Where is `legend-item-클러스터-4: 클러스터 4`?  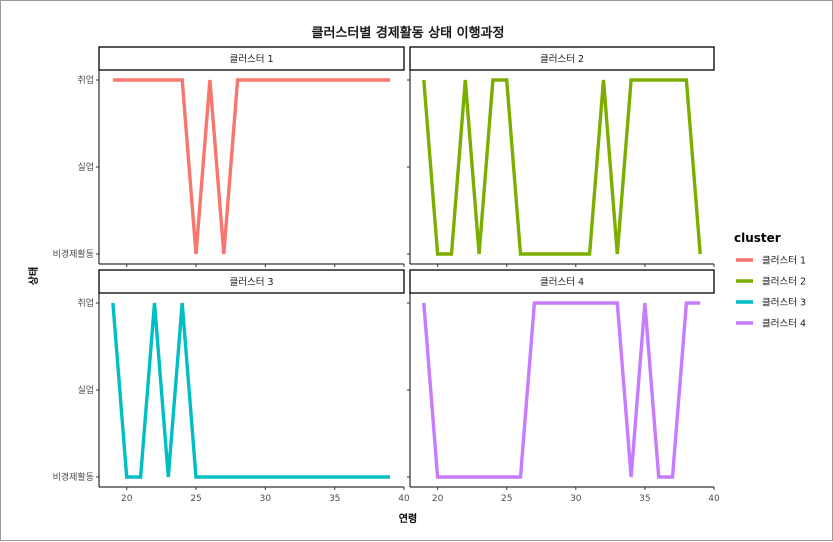
legend-item-클러스터-4: 클러스터 4 is located at coordinates (771, 324).